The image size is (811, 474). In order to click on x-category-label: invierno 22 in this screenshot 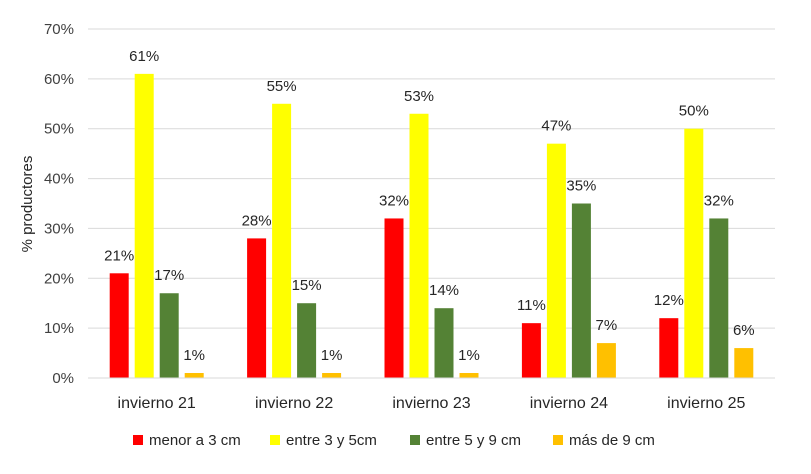, I will do `click(294, 403)`.